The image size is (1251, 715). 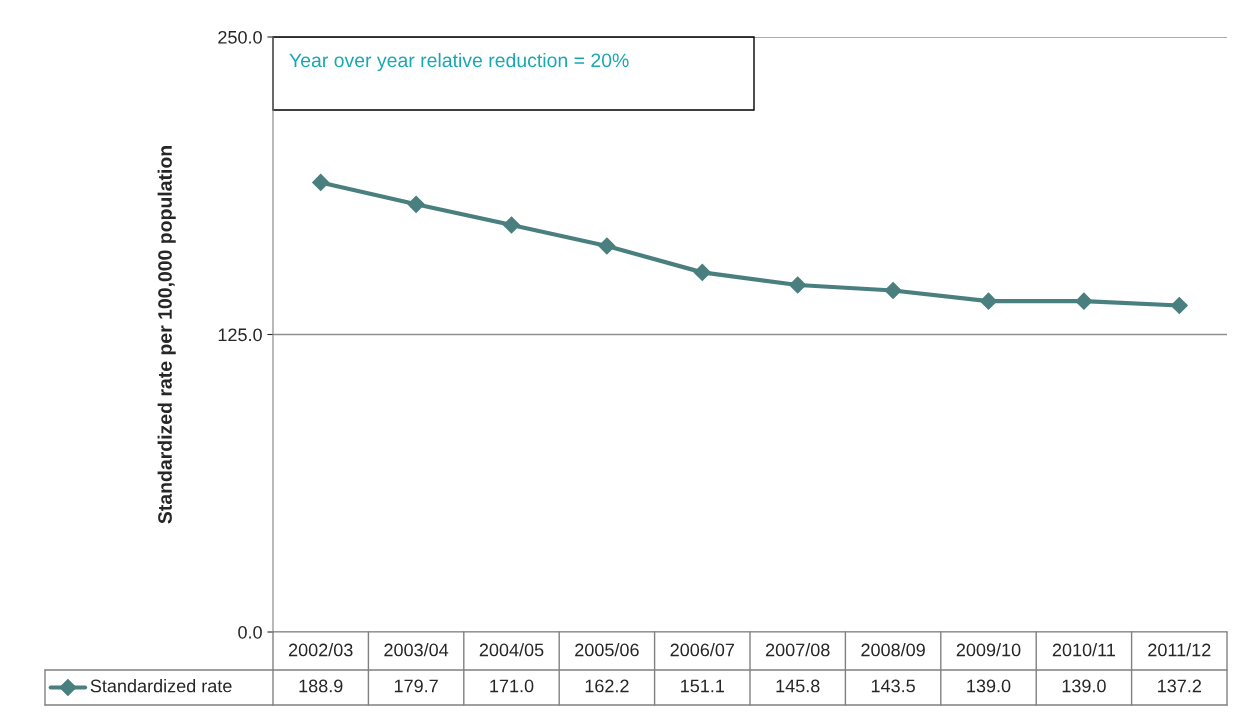 What do you see at coordinates (416, 650) in the screenshot?
I see `x-tick-label: 2003/04` at bounding box center [416, 650].